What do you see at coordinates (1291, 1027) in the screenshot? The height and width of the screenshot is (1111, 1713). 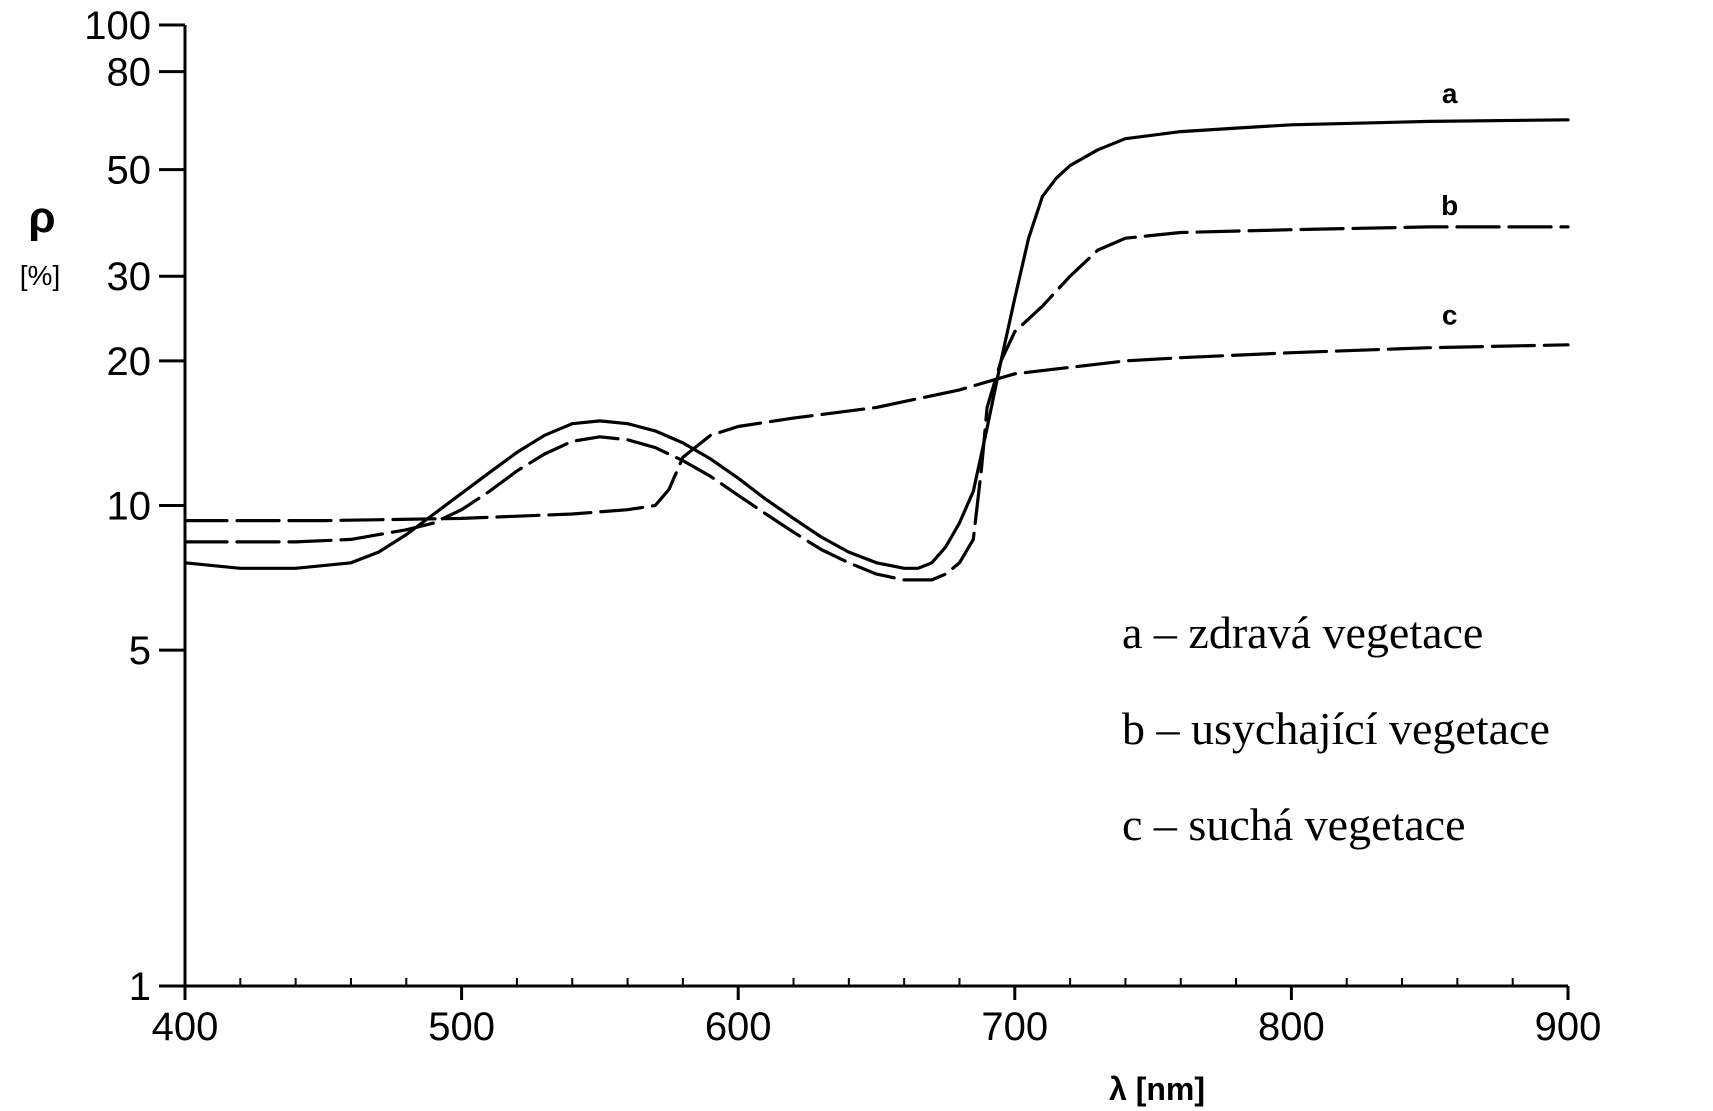 I see `x-tick-label: 800` at bounding box center [1291, 1027].